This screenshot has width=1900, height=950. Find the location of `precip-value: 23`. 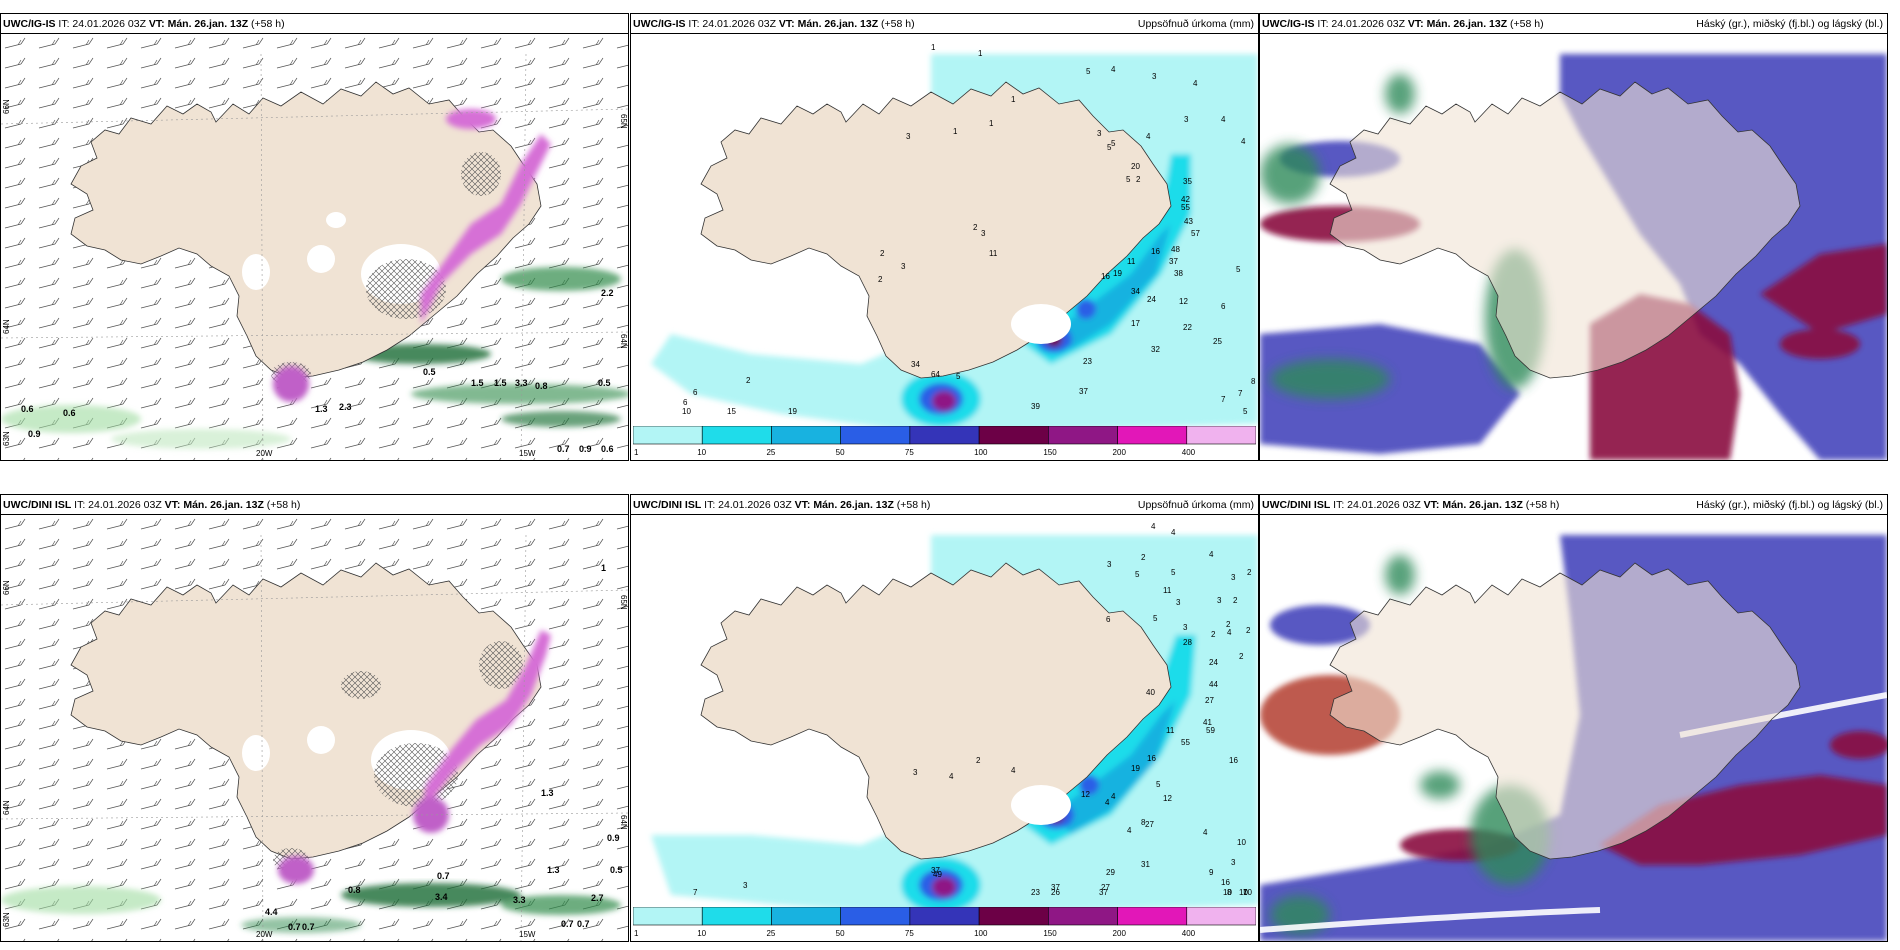

precip-value: 23 is located at coordinates (1035, 892).